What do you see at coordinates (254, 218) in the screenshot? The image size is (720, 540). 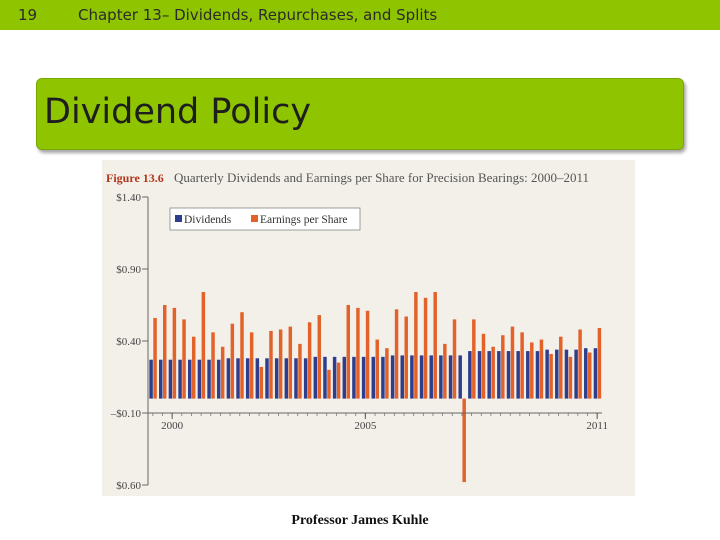 I see `legend-swatch-earnings` at bounding box center [254, 218].